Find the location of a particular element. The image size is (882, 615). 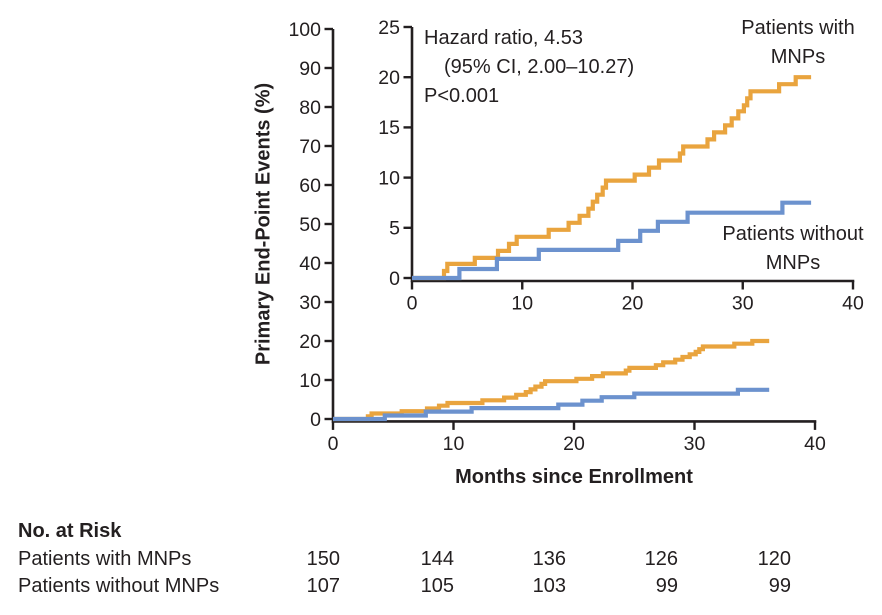

main-y-tick-label: 0 is located at coordinates (315, 420).